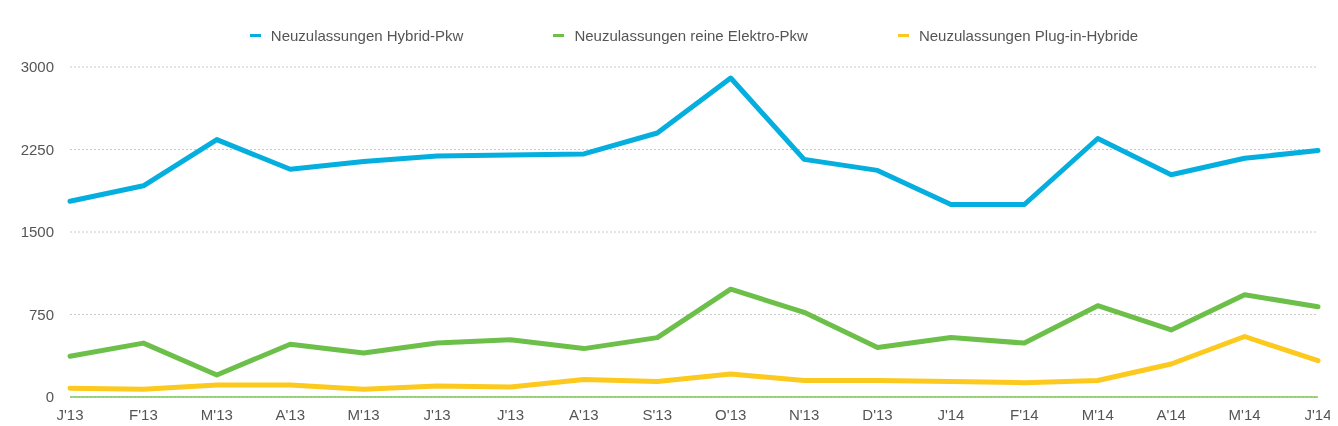 Image resolution: width=1338 pixels, height=426 pixels. What do you see at coordinates (41, 314) in the screenshot?
I see `y-tick-label: 750` at bounding box center [41, 314].